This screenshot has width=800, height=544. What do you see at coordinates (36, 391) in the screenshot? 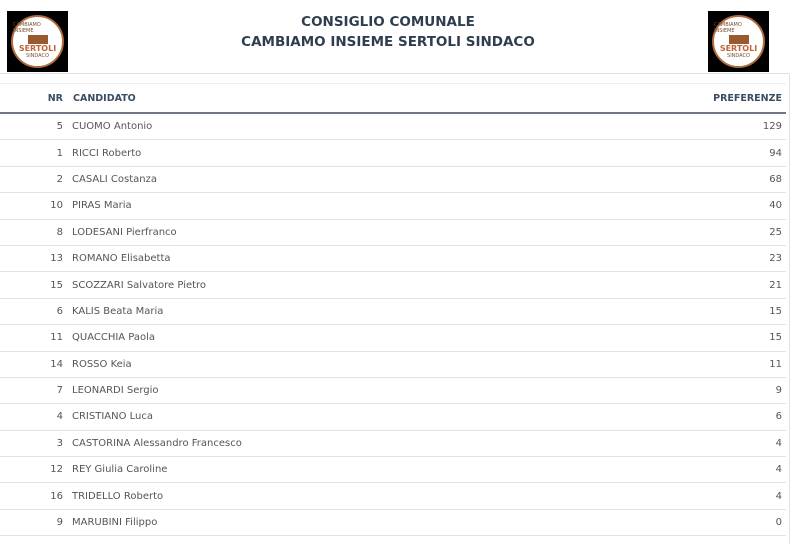
I see `cell-nr: 7` at bounding box center [36, 391].